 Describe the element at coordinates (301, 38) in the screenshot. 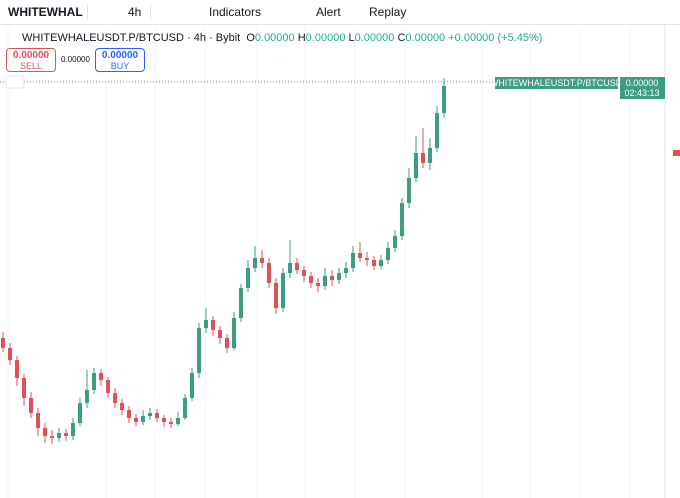

I see `h-label: H` at that location.